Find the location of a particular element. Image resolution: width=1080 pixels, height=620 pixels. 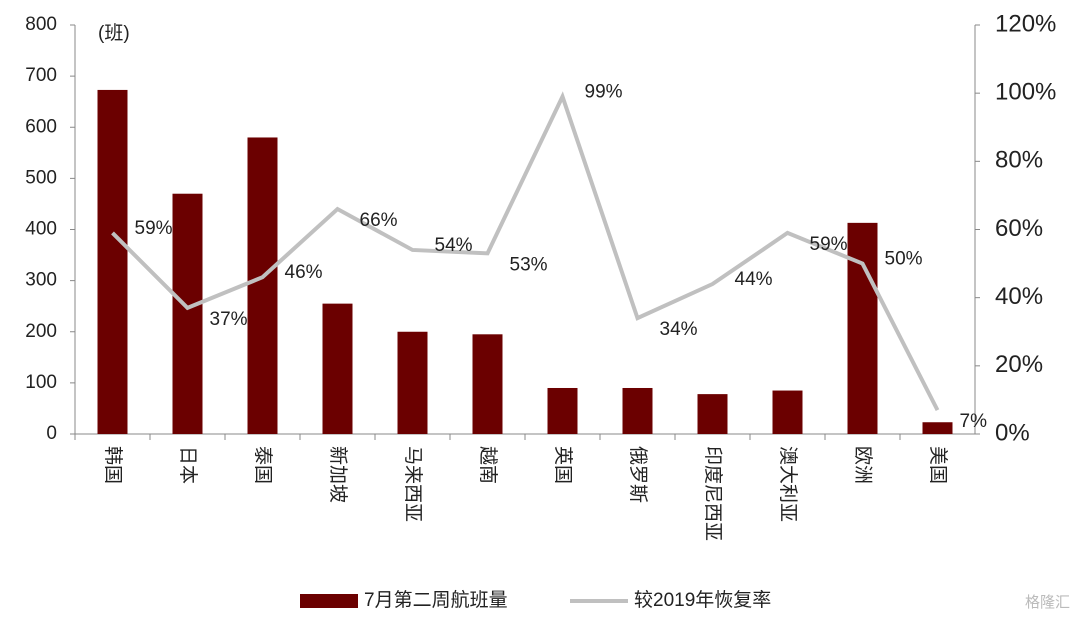

y2-tick-label: 40% is located at coordinates (1019, 296).